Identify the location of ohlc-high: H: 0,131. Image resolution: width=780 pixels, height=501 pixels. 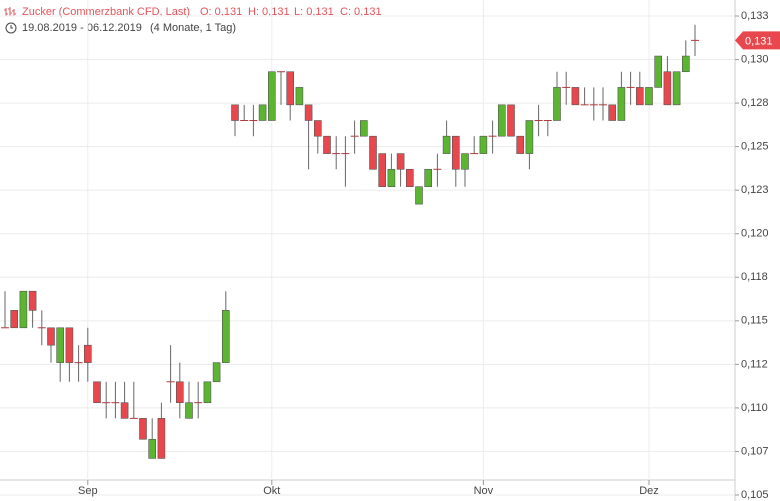
(269, 12).